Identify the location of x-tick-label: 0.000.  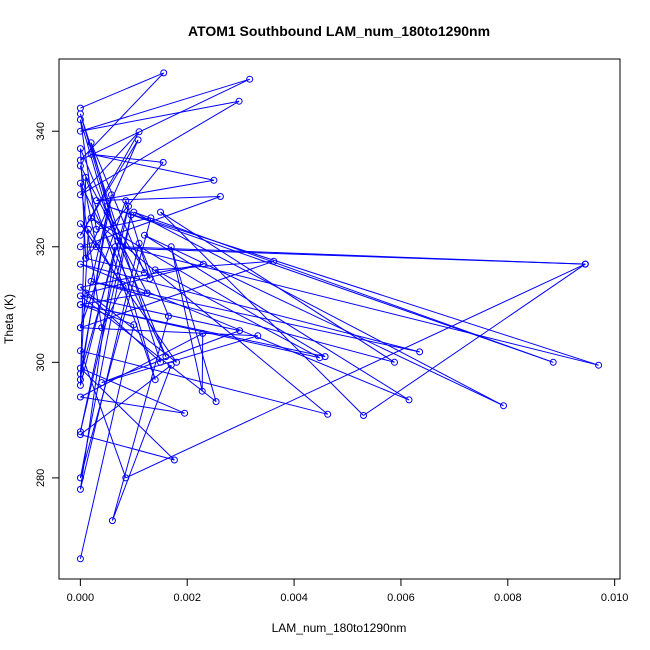
(81, 598).